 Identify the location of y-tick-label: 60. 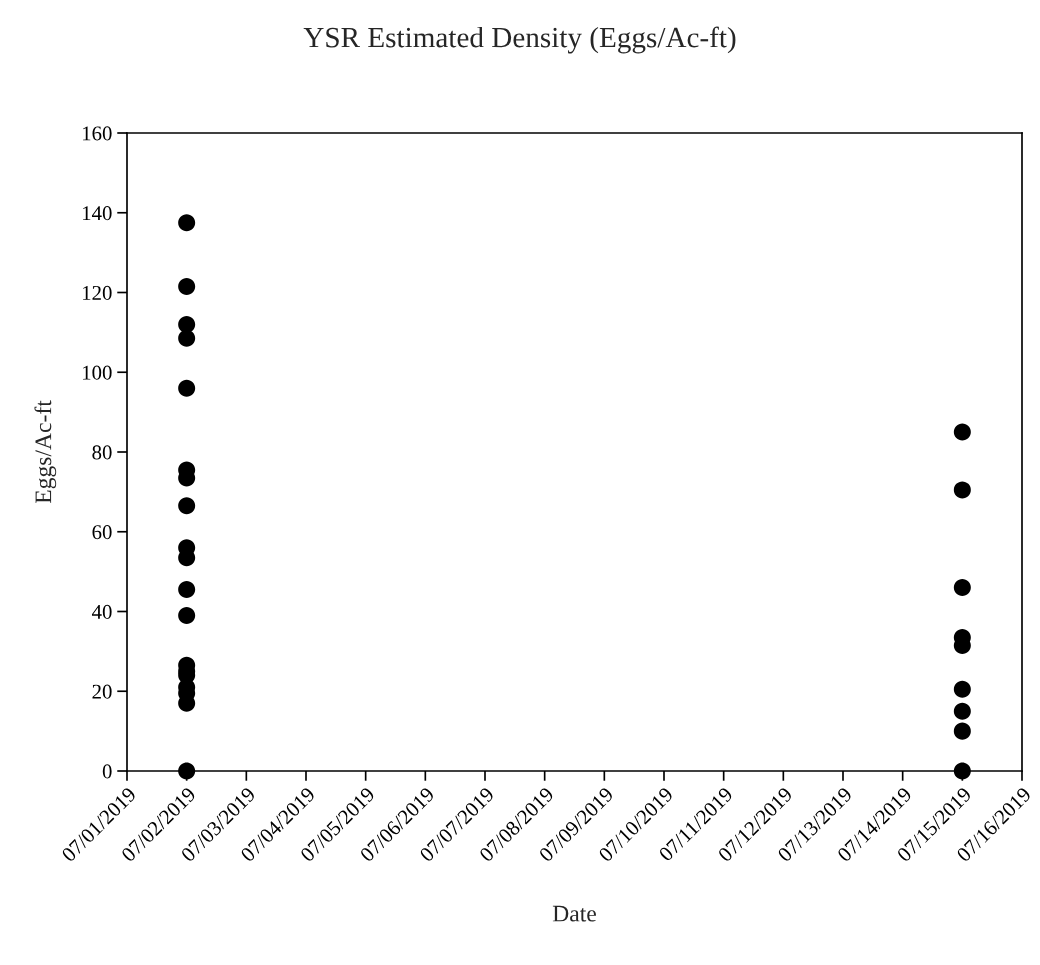
(102, 532).